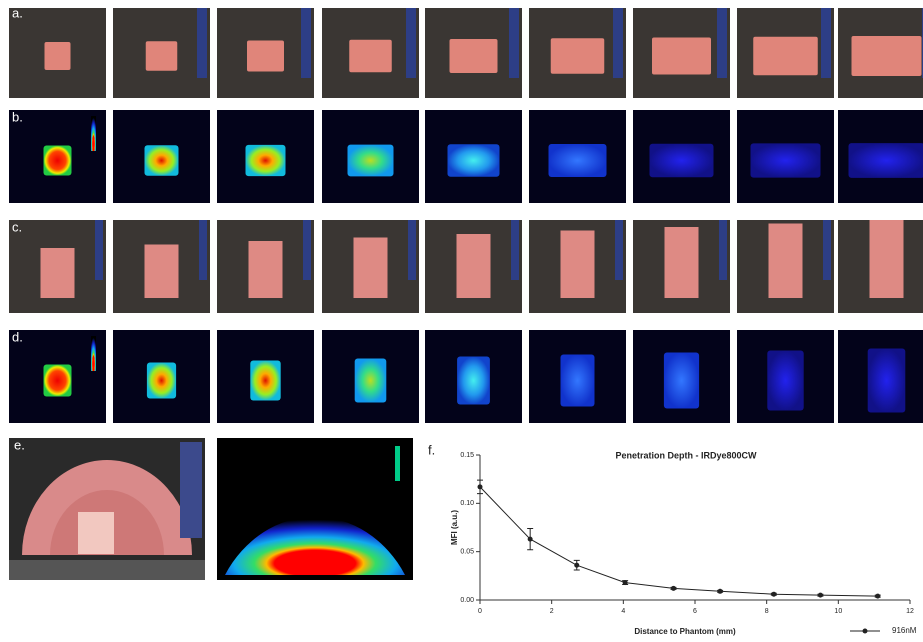  What do you see at coordinates (480, 611) in the screenshot?
I see `x-tick-label: 0` at bounding box center [480, 611].